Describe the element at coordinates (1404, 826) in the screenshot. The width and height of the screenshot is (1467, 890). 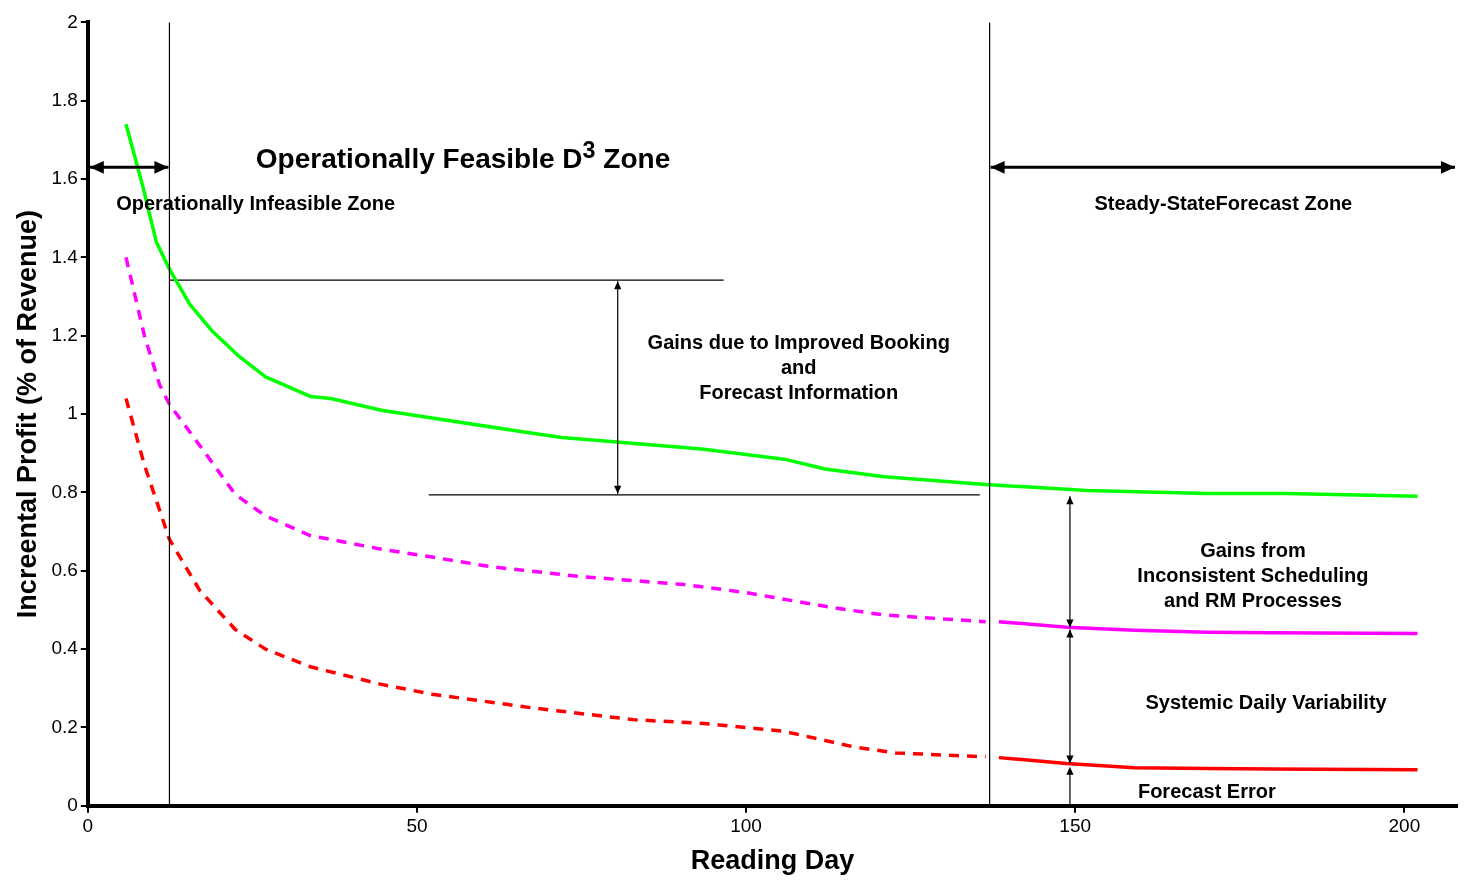
I see `x-tick-label: 200` at that location.